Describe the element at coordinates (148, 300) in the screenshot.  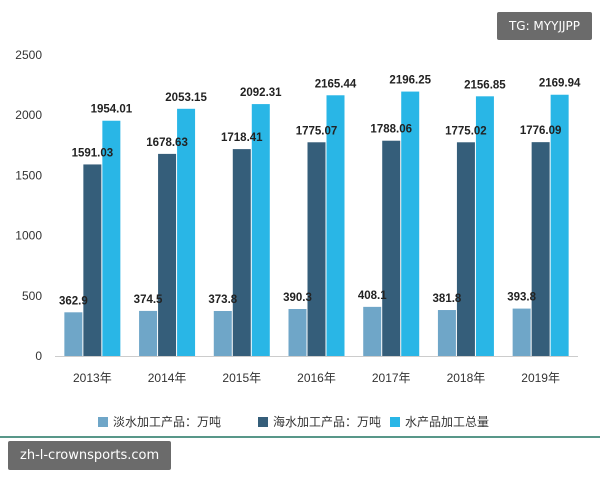
I see `data-label: 374.5` at that location.